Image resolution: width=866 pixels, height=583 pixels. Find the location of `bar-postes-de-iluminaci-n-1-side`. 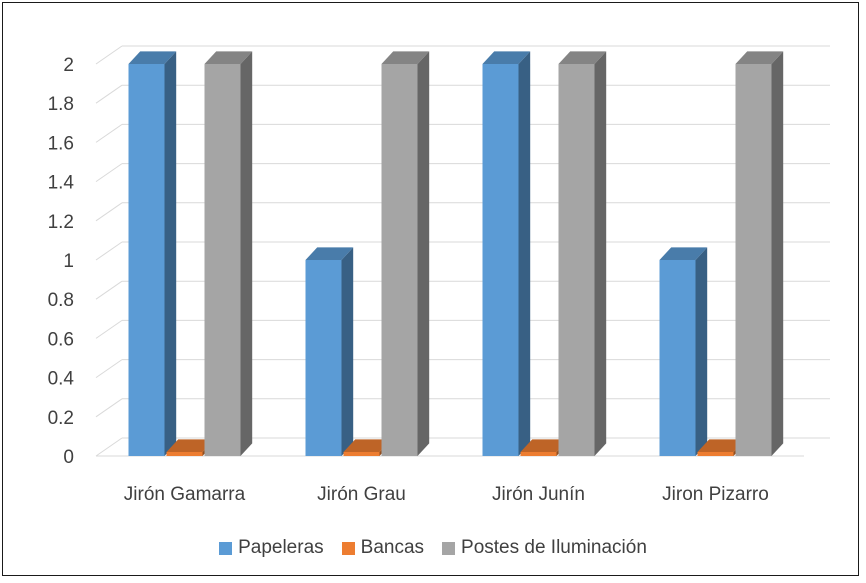

bar-postes-de-iluminaci-n-1-side is located at coordinates (423, 254).